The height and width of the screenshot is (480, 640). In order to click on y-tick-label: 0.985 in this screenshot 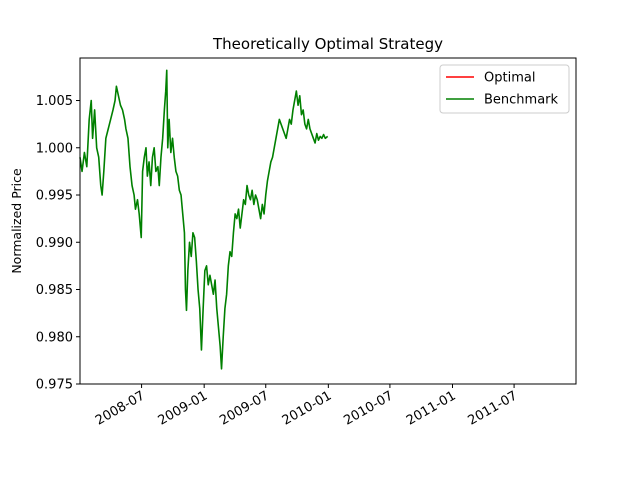, I will do `click(54, 290)`.